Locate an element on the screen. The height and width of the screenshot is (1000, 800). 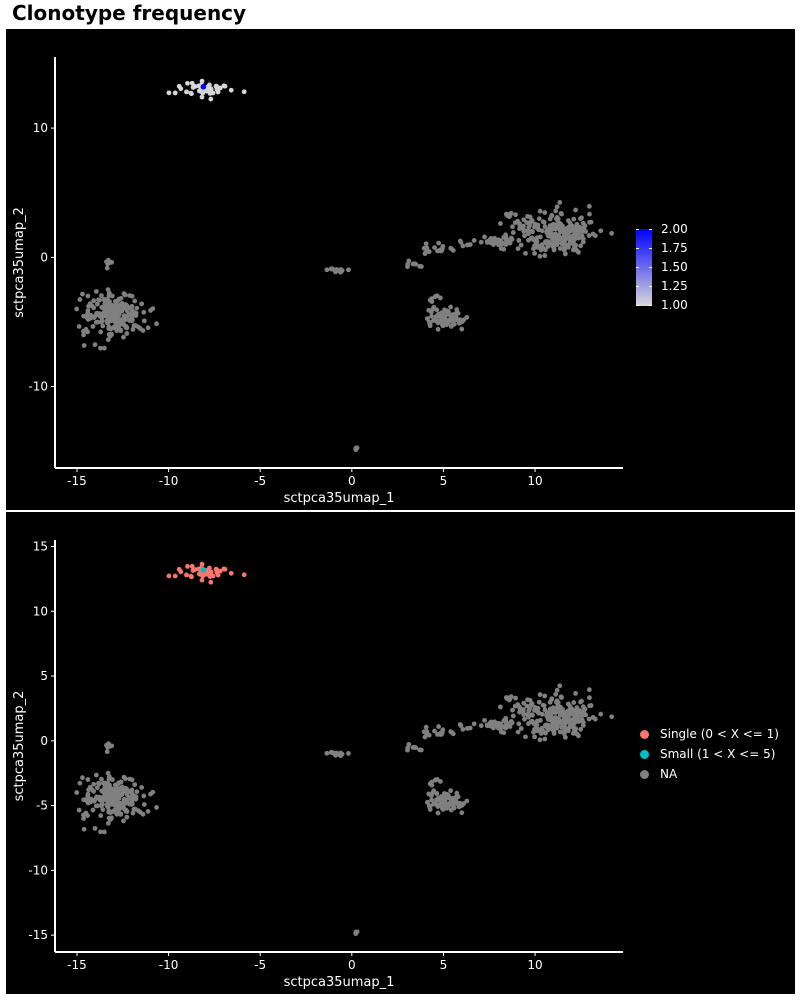
y-axis-title: sctpca35umap_2 is located at coordinates (19, 746).